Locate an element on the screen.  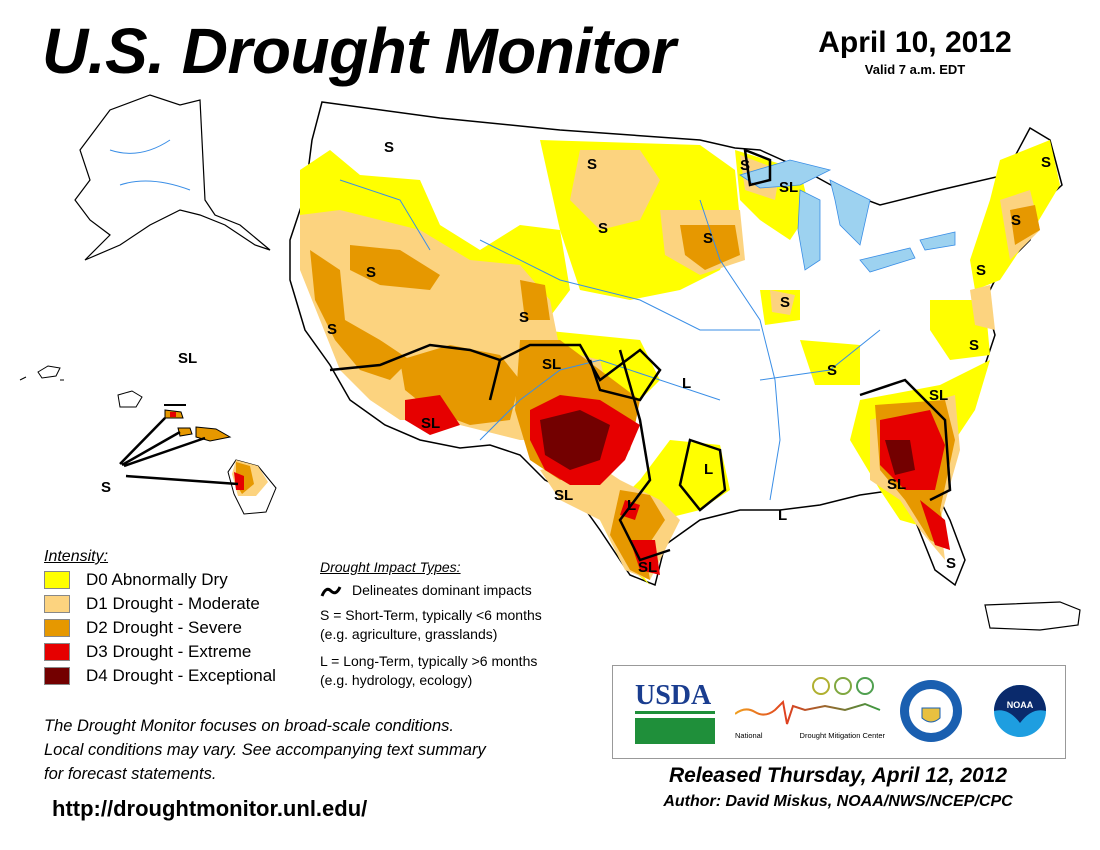
impact-heading: Drought Impact Types: is located at coordinates (390, 567).